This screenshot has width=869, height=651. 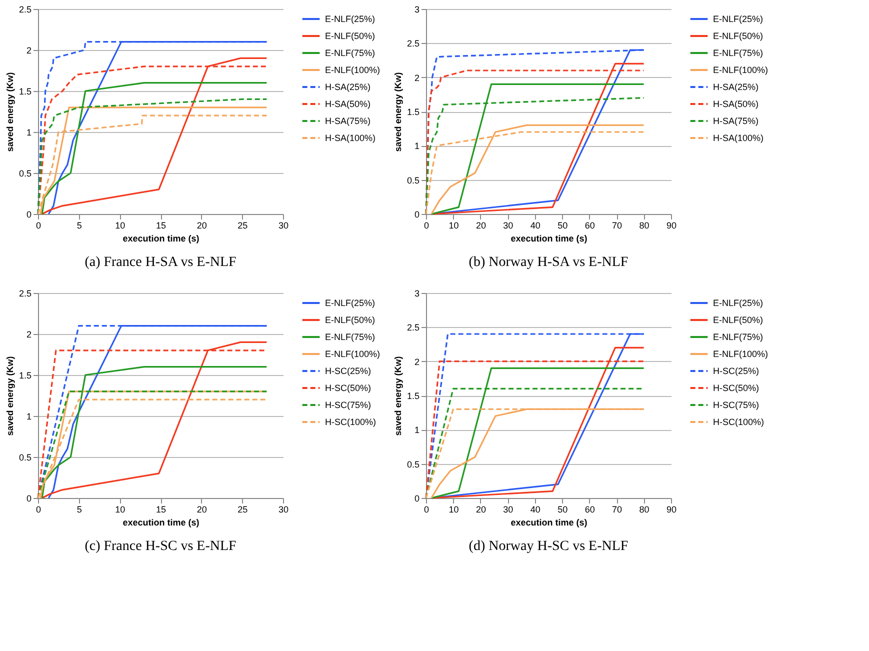 What do you see at coordinates (548, 262) in the screenshot?
I see `text: (b) Norway H-SA vs E-NLF` at bounding box center [548, 262].